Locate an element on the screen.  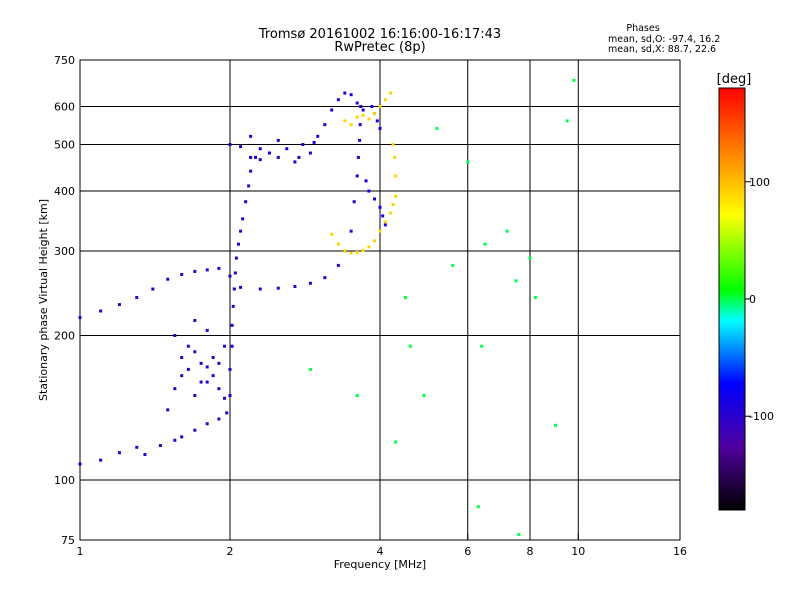
x-tick-label: 10 is located at coordinates (578, 551).